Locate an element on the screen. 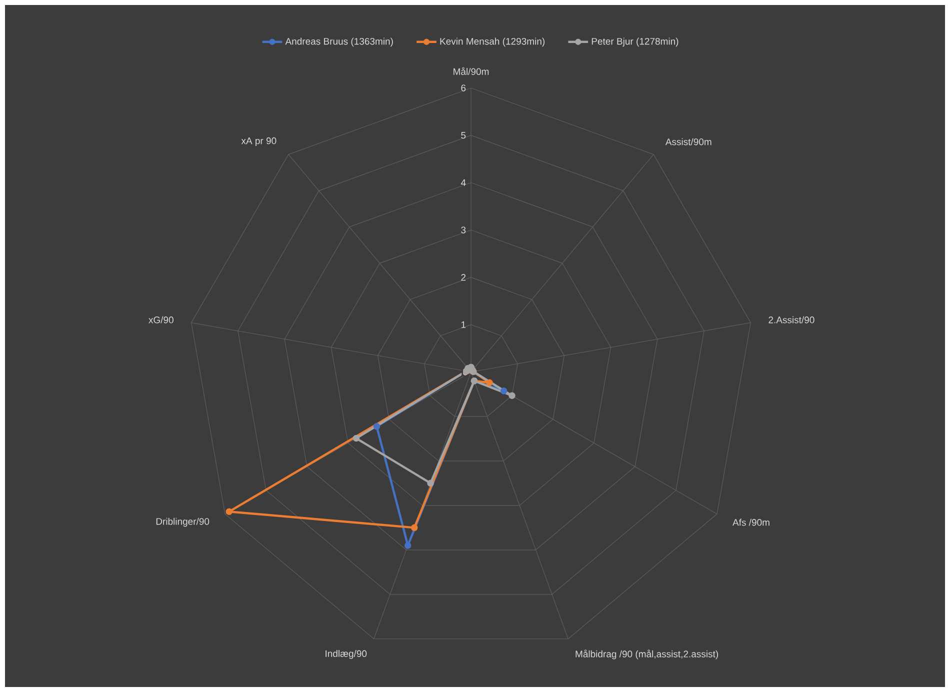 This screenshot has width=950, height=692. spoke-label: Afs /90m is located at coordinates (751, 522).